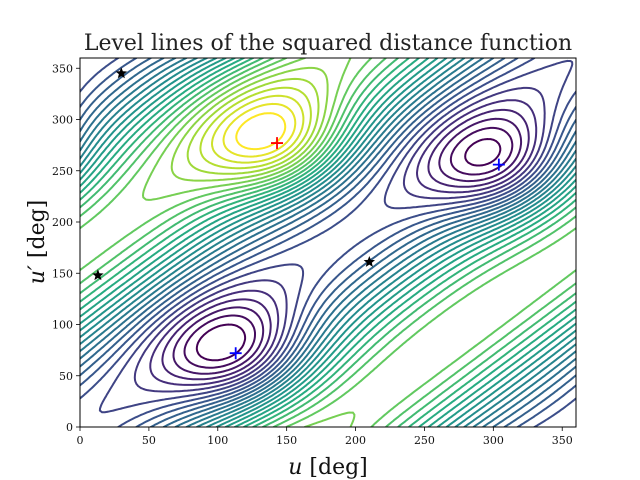 The height and width of the screenshot is (480, 640). What do you see at coordinates (562, 440) in the screenshot?
I see `x-tick-label: 350` at bounding box center [562, 440].